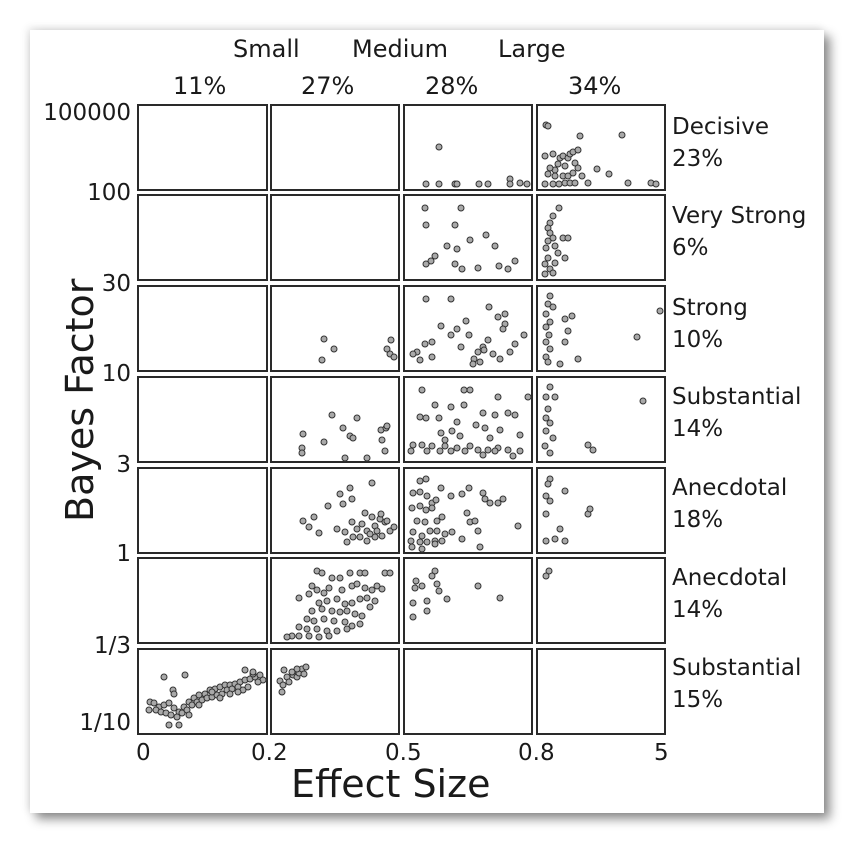  What do you see at coordinates (601, 147) in the screenshot?
I see `scatter-cell-r1-c4` at bounding box center [601, 147].